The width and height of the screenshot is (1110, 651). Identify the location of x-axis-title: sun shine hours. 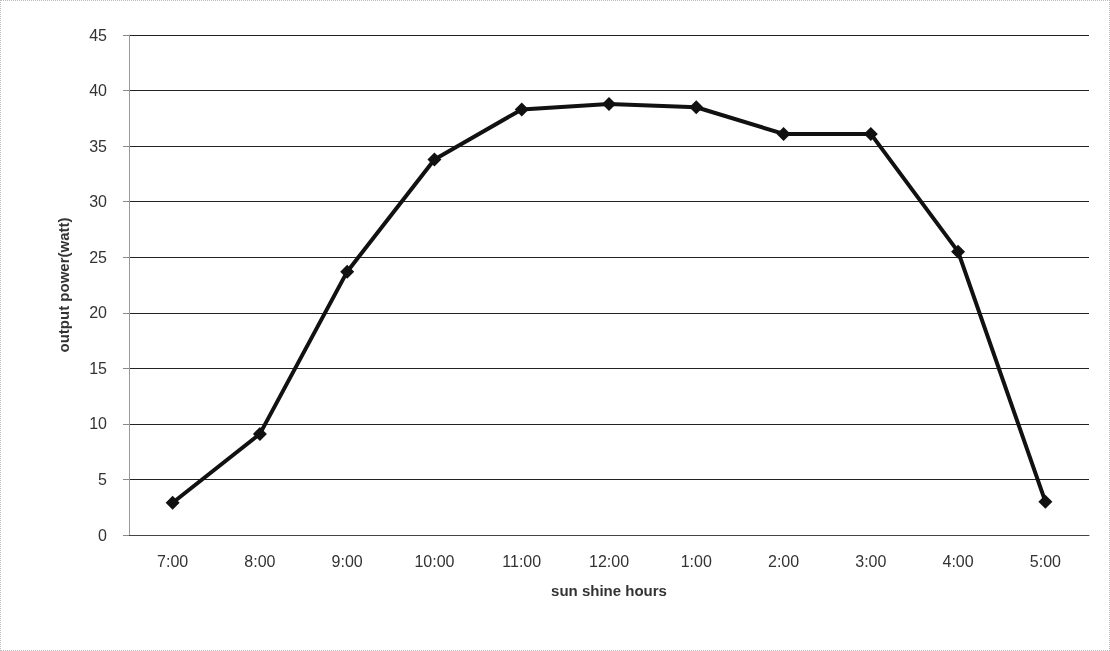
(609, 590).